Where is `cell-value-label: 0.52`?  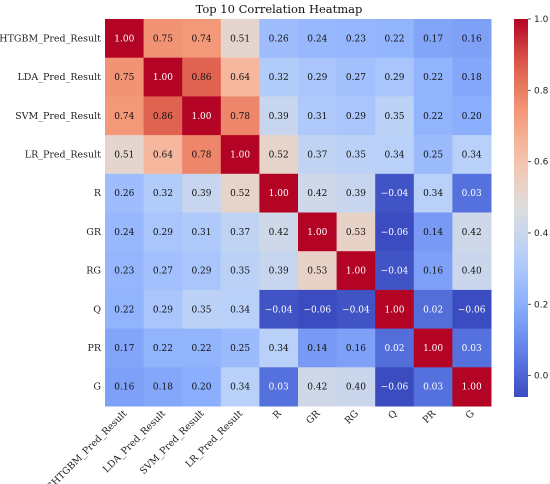 cell-value-label: 0.52 is located at coordinates (240, 194).